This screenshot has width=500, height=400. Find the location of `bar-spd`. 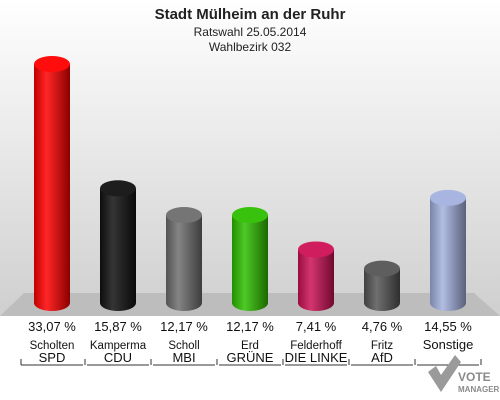

bar-spd is located at coordinates (52, 183).